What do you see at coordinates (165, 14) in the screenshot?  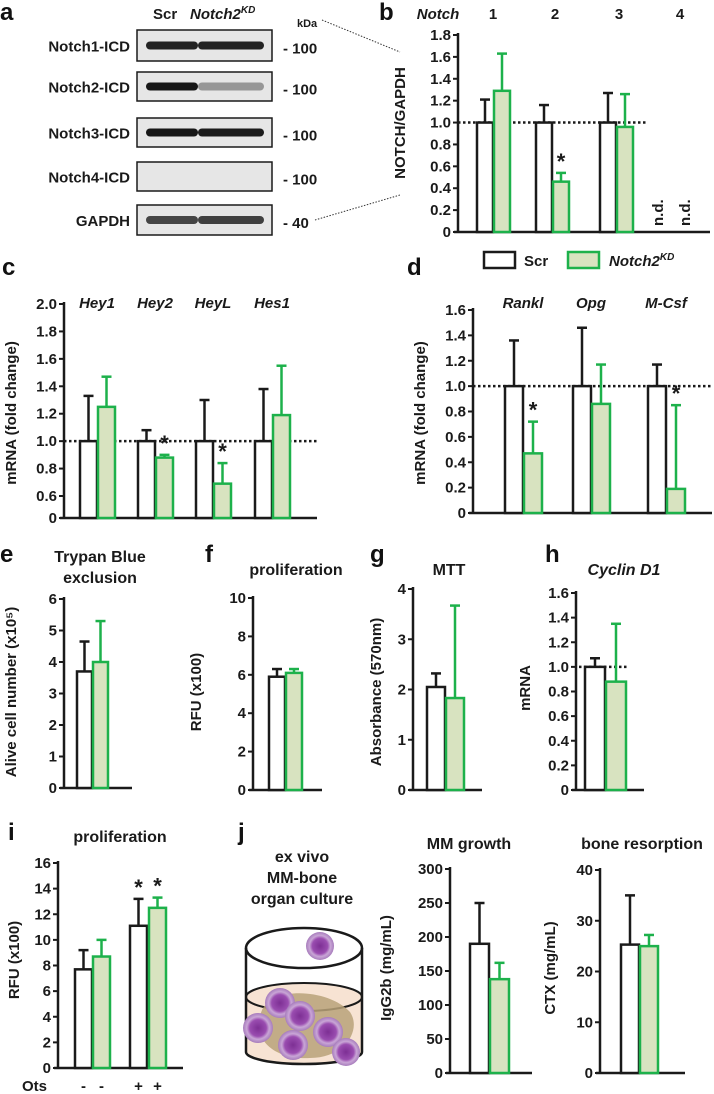 I see `blot-col-scr: Scr` at bounding box center [165, 14].